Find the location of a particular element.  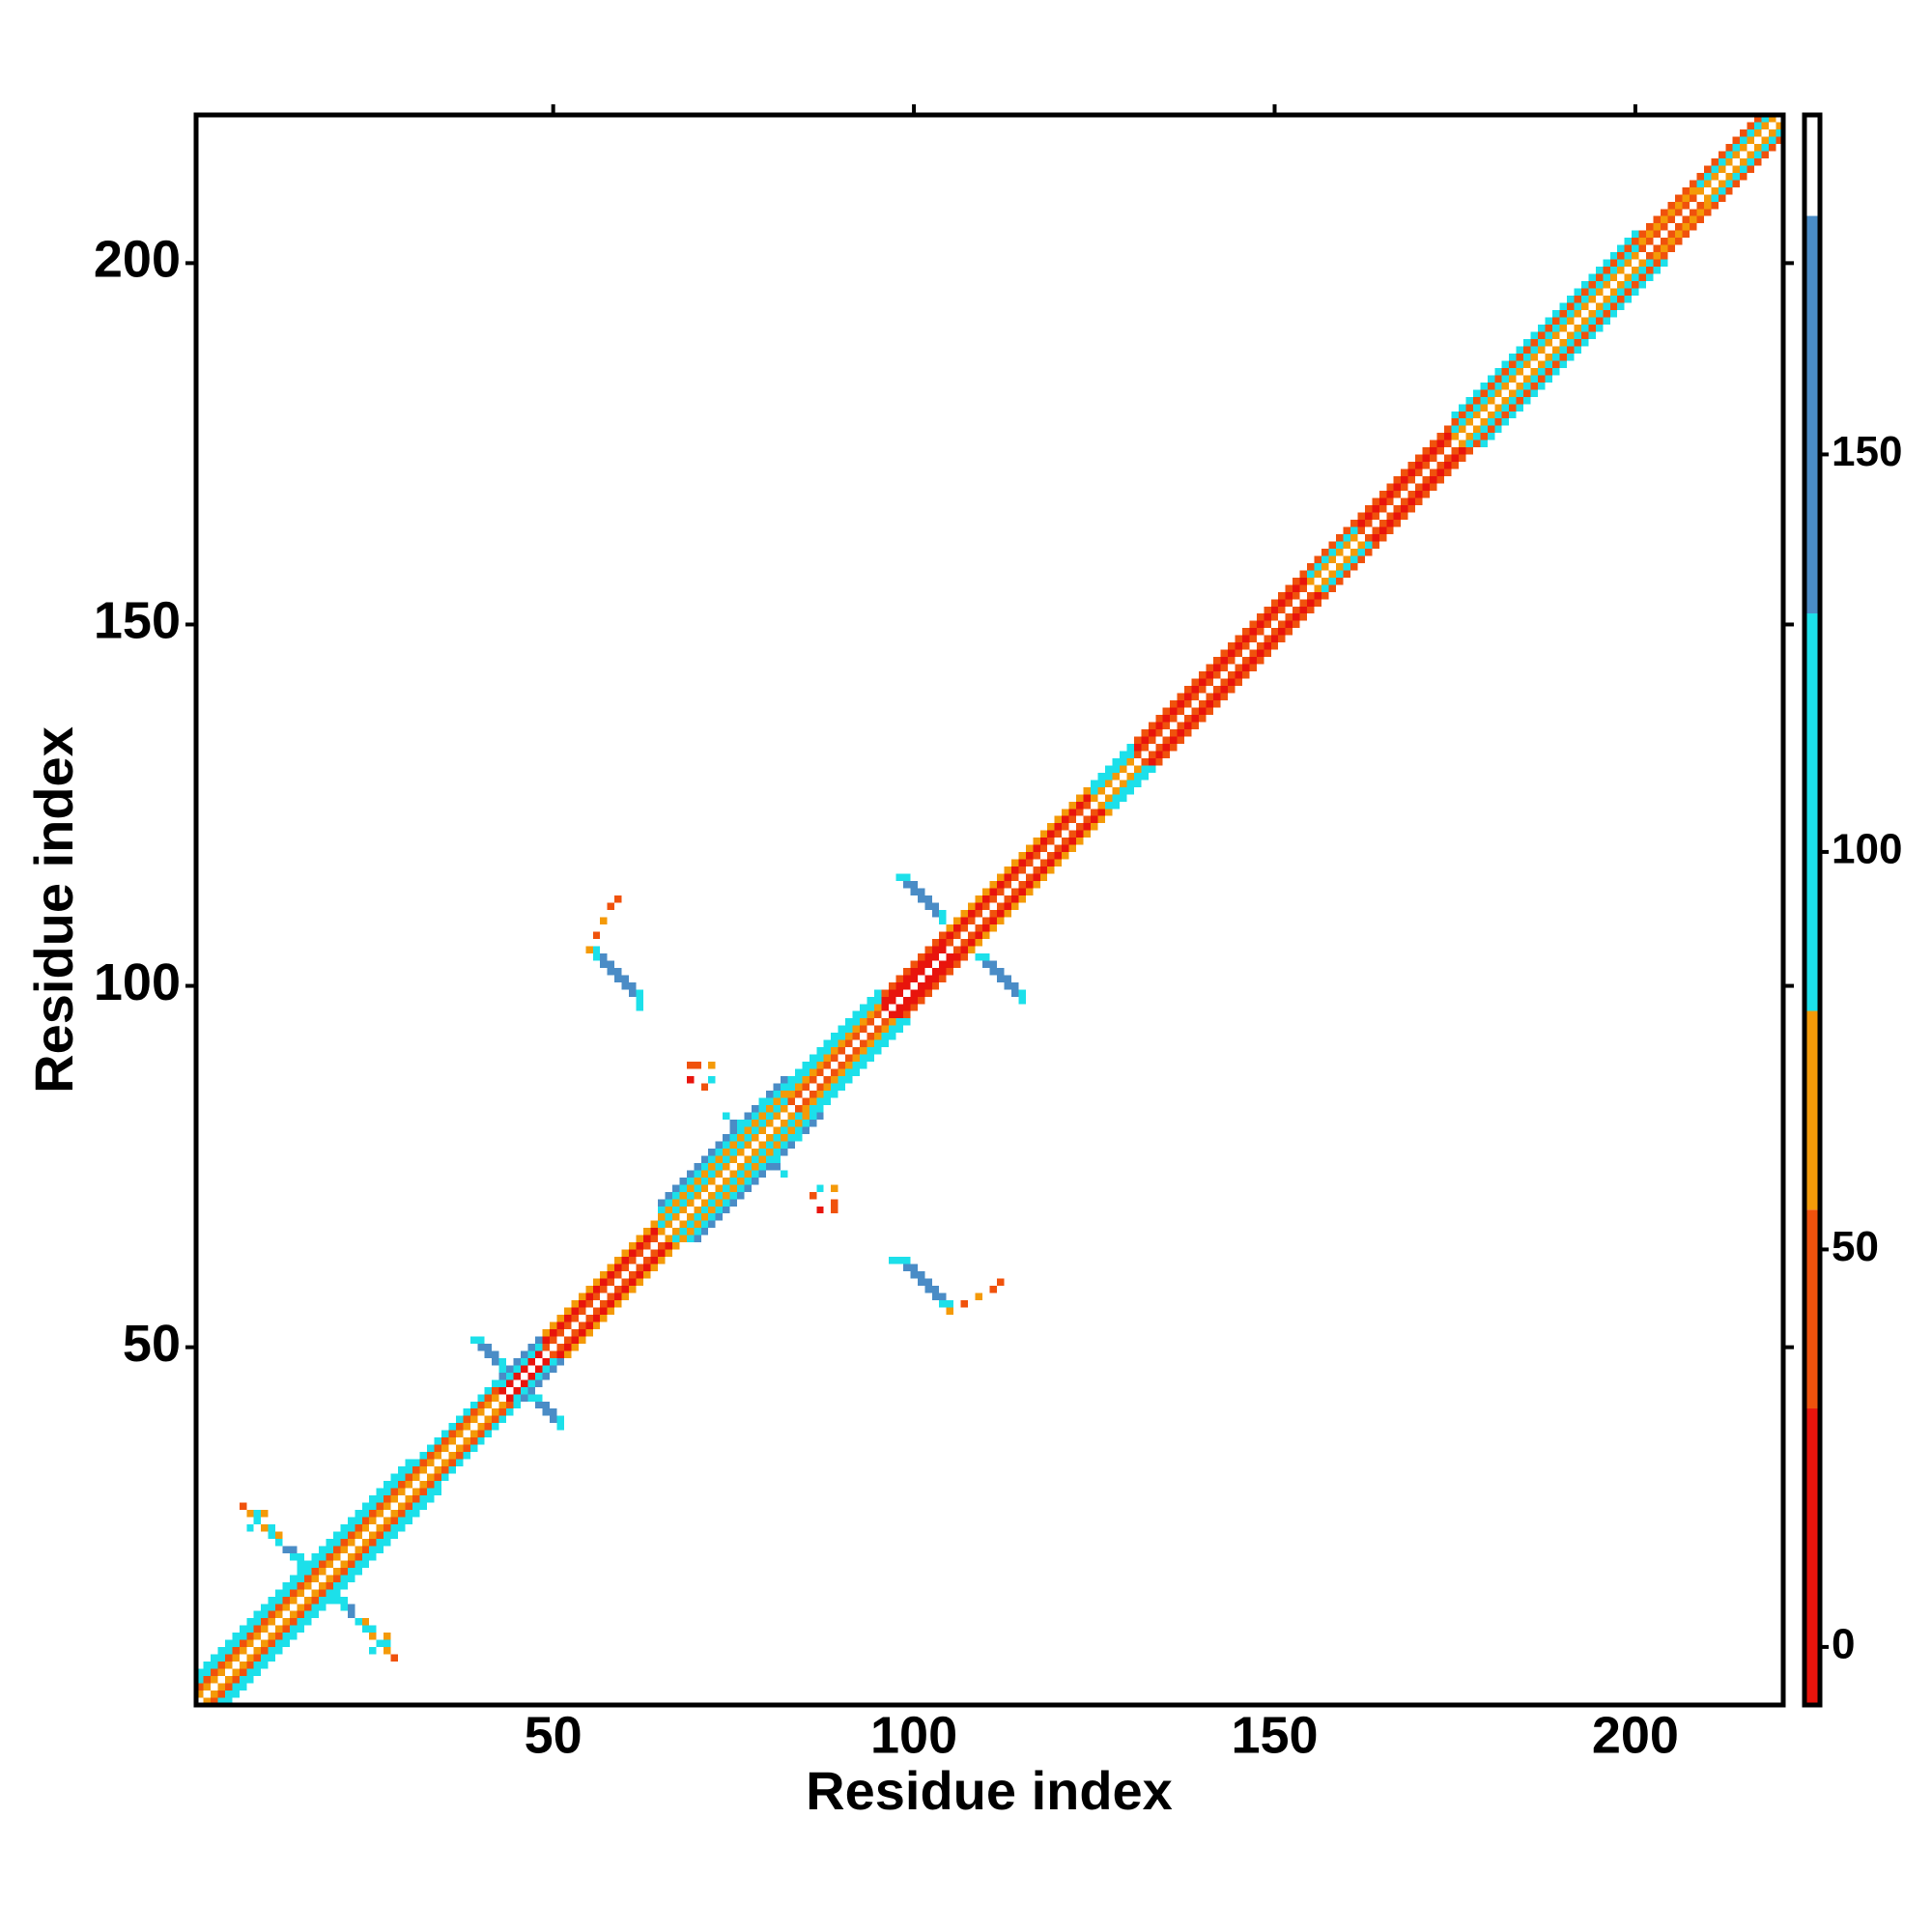

y-axis-label: Residue index is located at coordinates (53, 910).